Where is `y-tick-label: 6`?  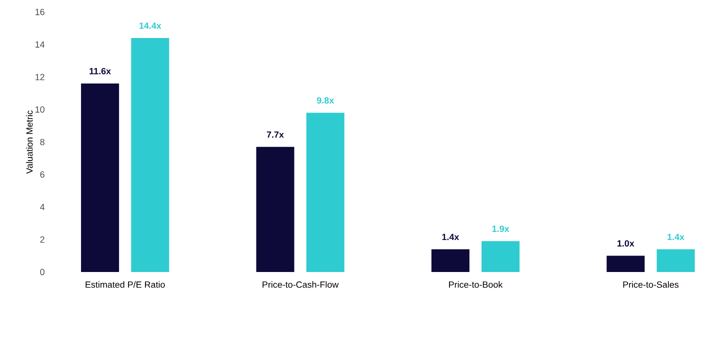 y-tick-label: 6 is located at coordinates (42, 174).